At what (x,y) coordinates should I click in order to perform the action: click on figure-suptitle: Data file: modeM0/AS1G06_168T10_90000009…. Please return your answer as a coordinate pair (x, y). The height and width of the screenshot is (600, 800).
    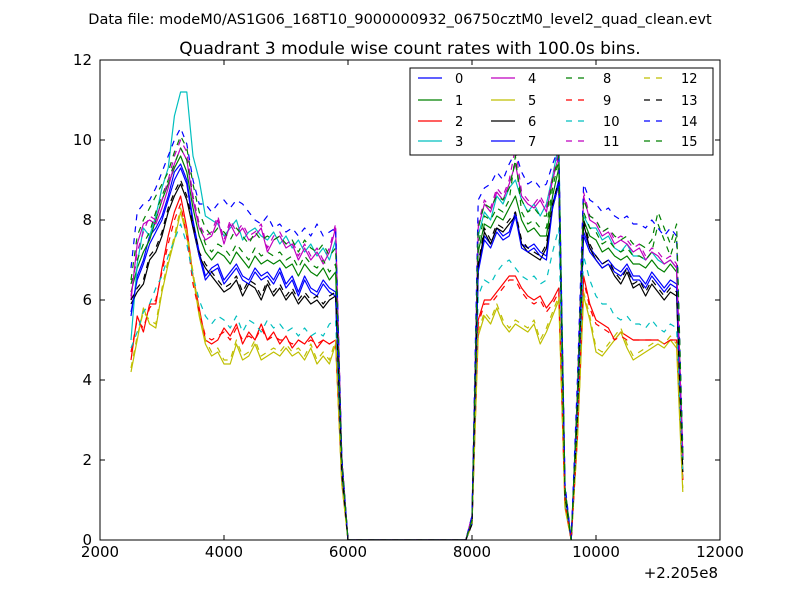
    Looking at the image, I should click on (400, 20).